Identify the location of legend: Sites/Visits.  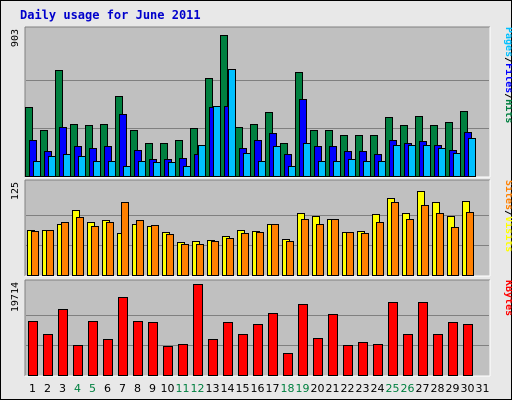
(507, 216).